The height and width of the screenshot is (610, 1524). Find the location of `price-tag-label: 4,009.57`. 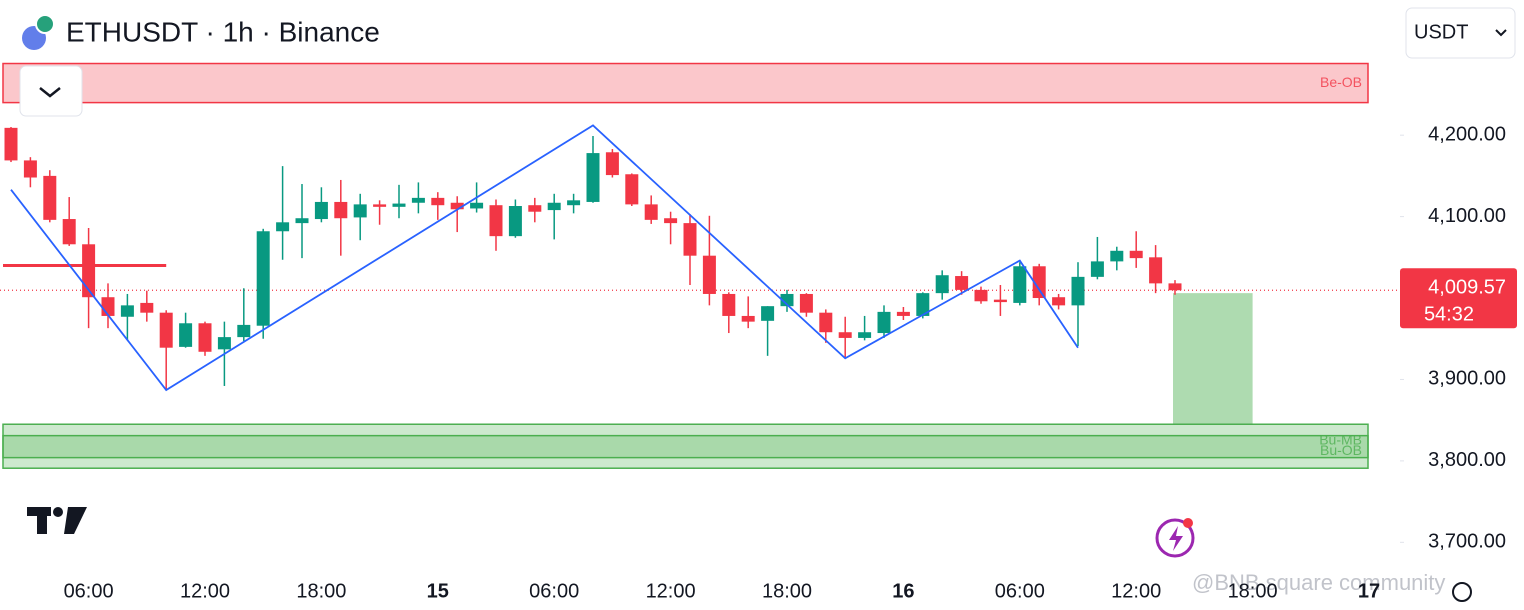

price-tag-label: 4,009.57 is located at coordinates (1467, 288).